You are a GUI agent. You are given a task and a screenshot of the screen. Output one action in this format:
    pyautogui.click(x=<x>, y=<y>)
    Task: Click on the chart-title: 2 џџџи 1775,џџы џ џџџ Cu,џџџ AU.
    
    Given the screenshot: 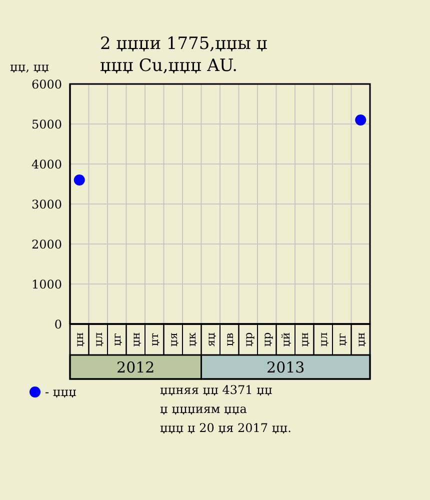 What is the action you would take?
    pyautogui.click(x=184, y=55)
    